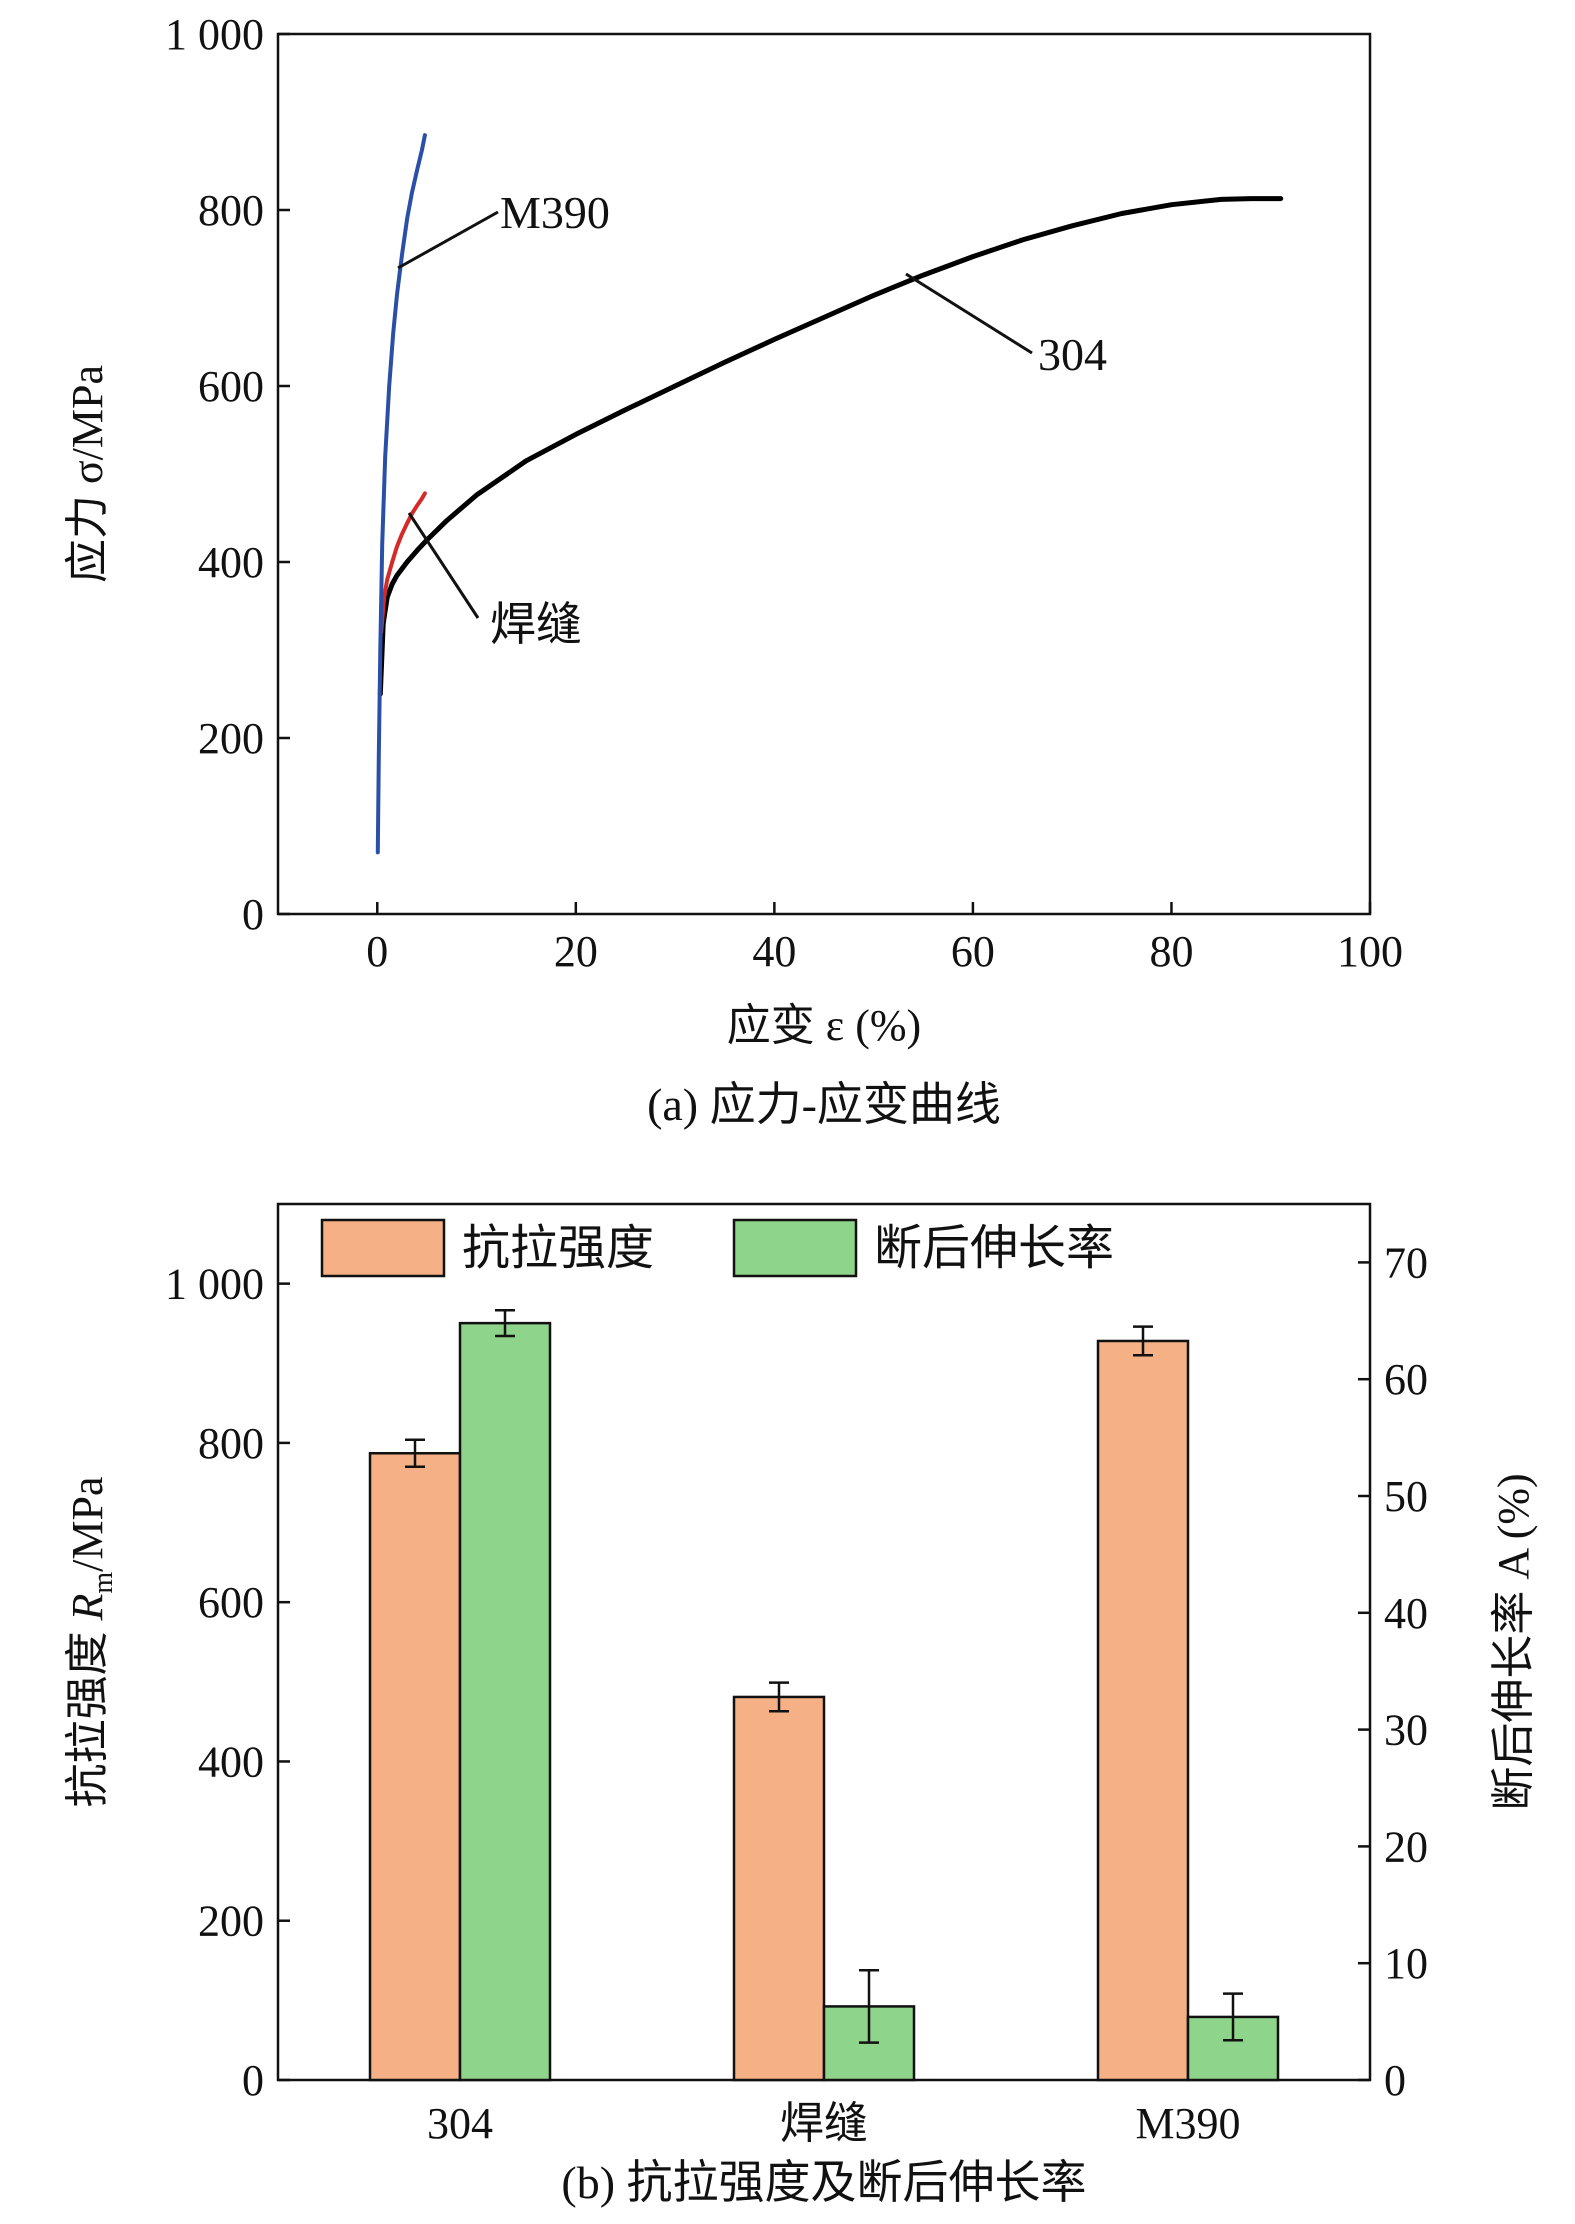 The width and height of the screenshot is (1575, 2224). I want to click on y-right-tick-label: 40, so click(1406, 1613).